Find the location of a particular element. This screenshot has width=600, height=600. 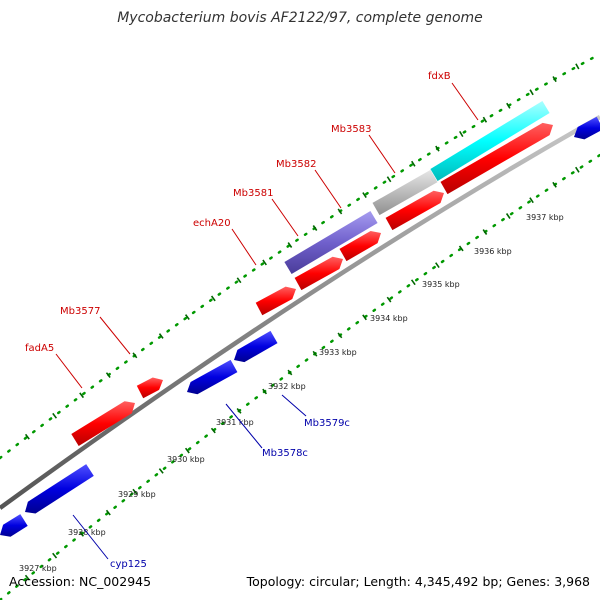

gene-label-forward: echA20 is located at coordinates (212, 223).